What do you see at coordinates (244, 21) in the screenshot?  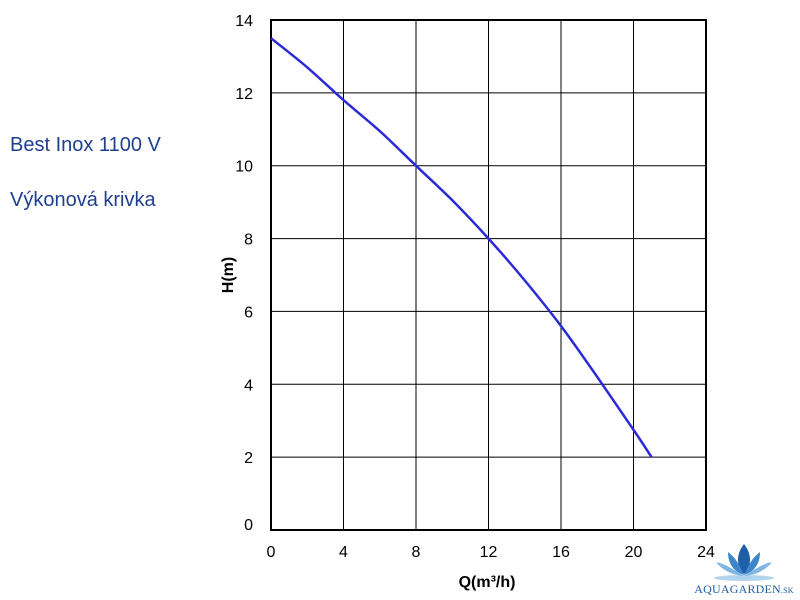 I see `y-tick-label: 14` at bounding box center [244, 21].